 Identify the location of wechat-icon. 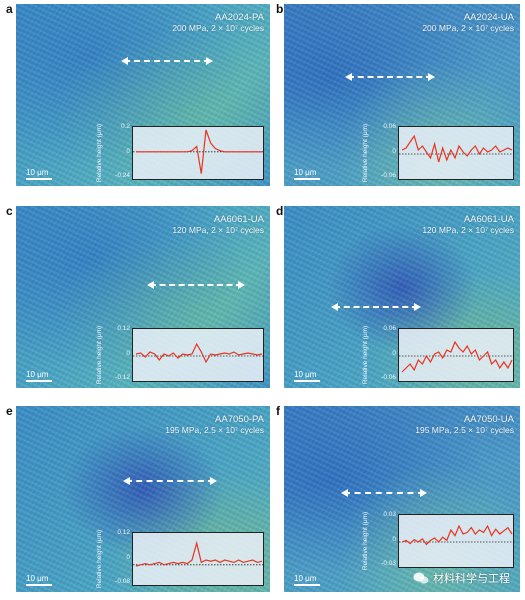
(421, 578).